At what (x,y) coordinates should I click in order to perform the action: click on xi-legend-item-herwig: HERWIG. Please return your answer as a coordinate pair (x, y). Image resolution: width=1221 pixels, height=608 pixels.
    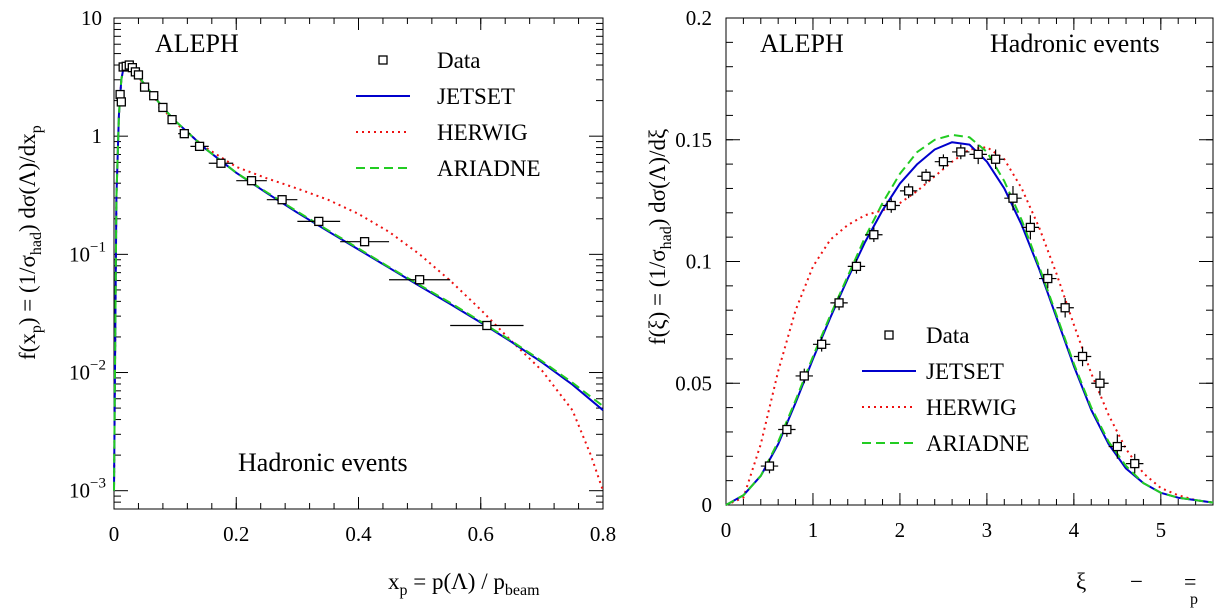
    Looking at the image, I should click on (939, 407).